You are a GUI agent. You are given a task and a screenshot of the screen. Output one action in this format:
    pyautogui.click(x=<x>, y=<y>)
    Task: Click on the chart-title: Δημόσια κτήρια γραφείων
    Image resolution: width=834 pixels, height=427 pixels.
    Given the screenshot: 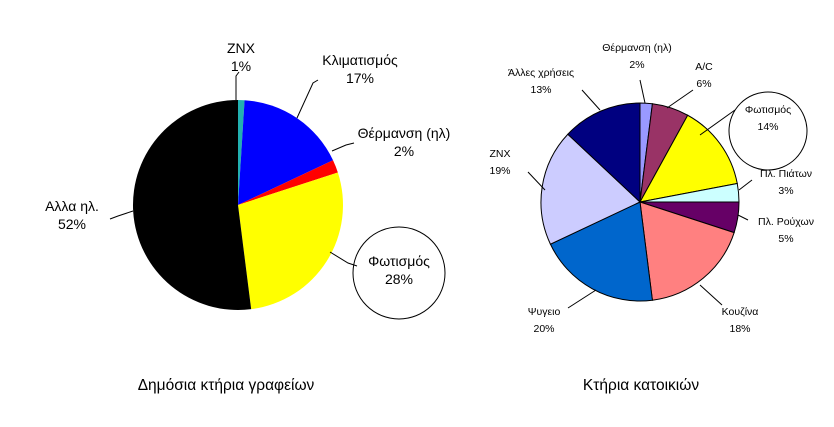 What is the action you would take?
    pyautogui.click(x=226, y=385)
    